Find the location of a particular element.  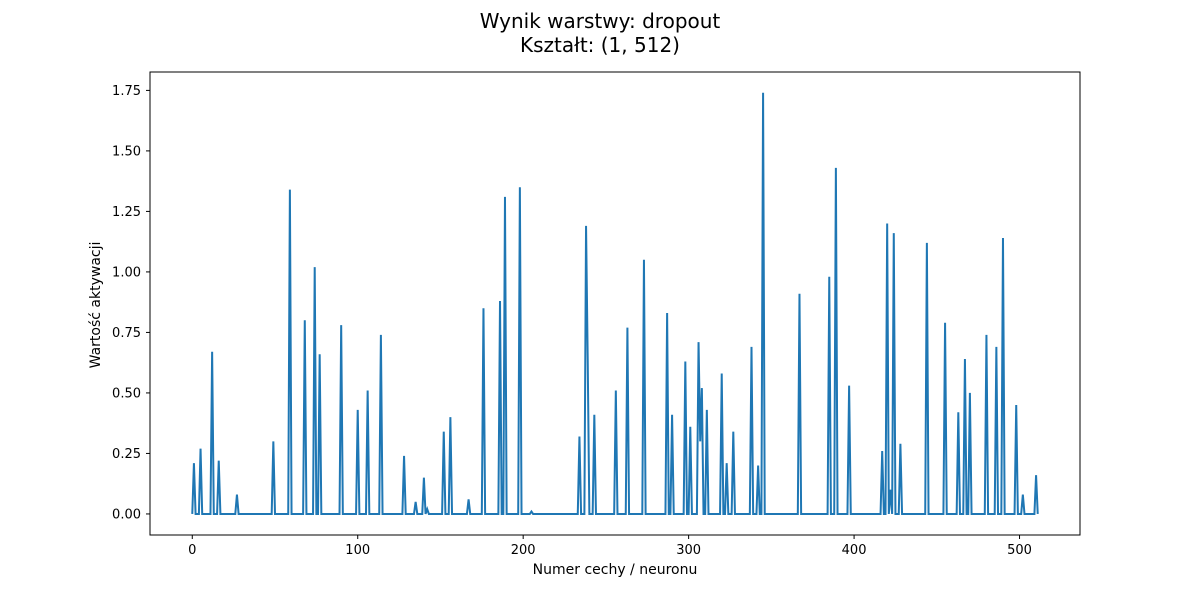

y-tick-label: 0.75 is located at coordinates (126, 333).